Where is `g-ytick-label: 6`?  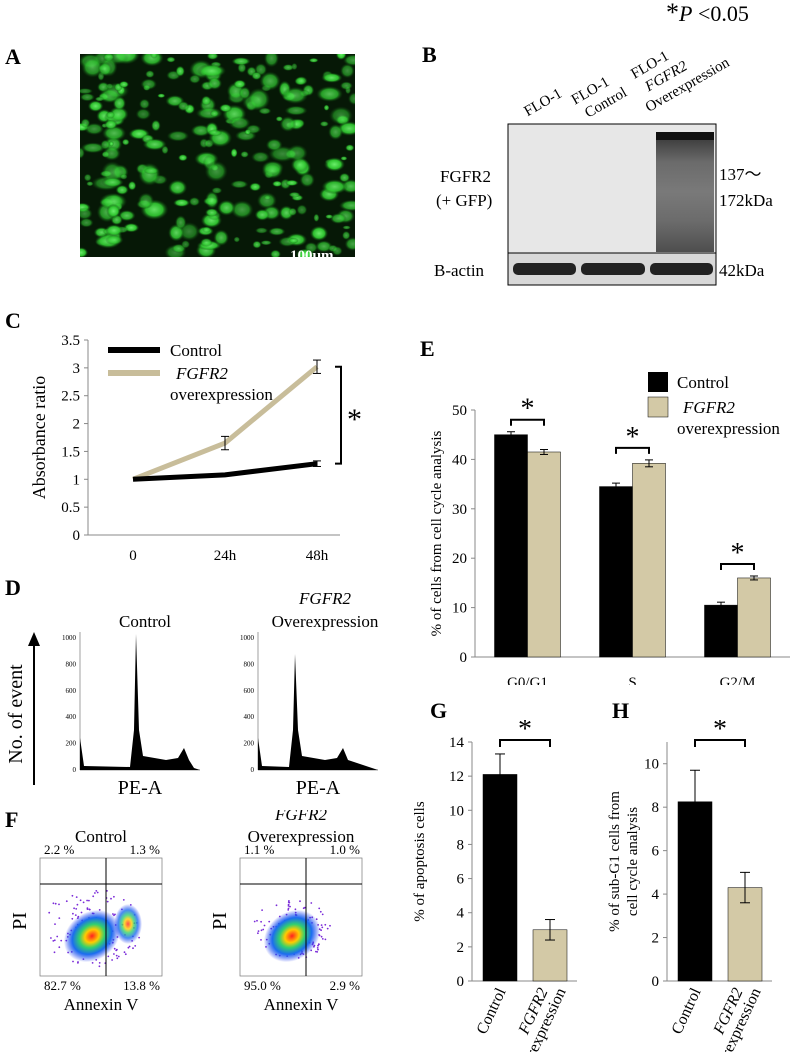
g-ytick-label: 6 is located at coordinates (461, 880).